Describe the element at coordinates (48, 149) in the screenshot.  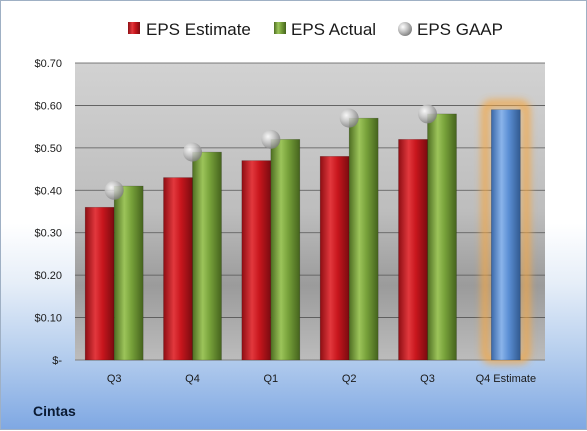
I see `y-tick-label: $0.50` at that location.